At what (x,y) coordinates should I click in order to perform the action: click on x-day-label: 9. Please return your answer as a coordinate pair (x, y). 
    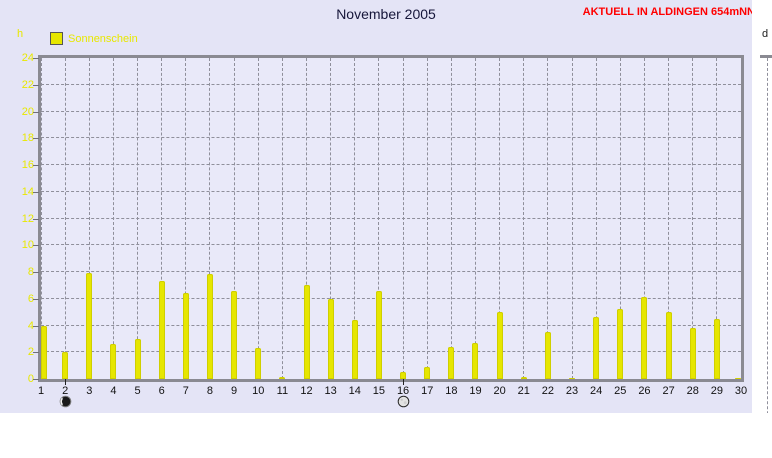
    Looking at the image, I should click on (234, 391).